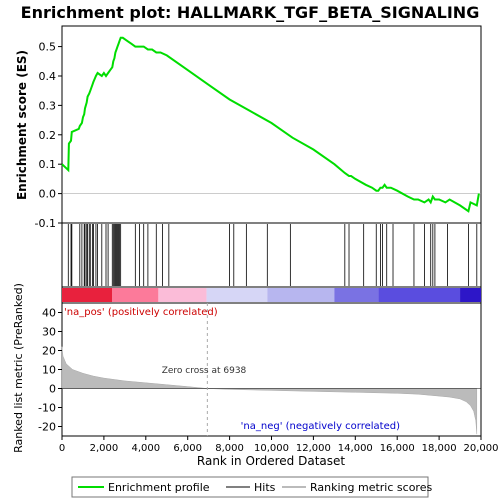 The image size is (500, 500). What do you see at coordinates (159, 487) in the screenshot?
I see `legend-label-enrichment: Enrichment profile` at bounding box center [159, 487].